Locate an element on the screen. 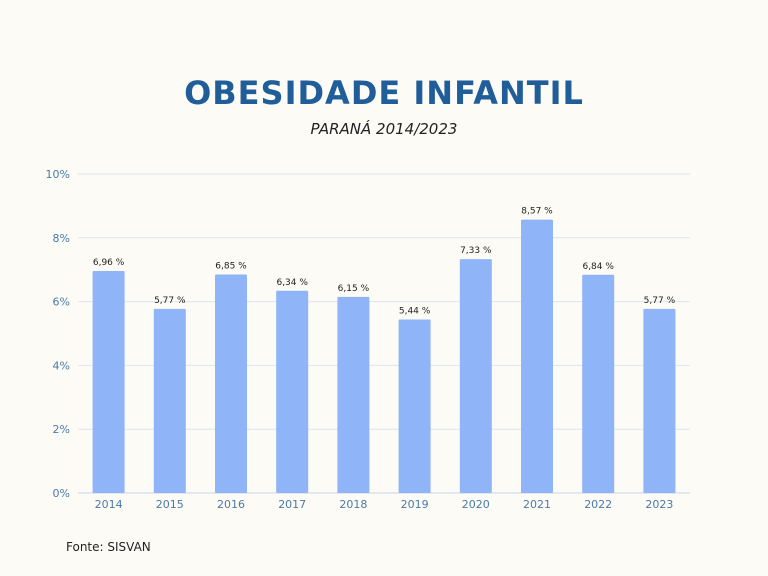 The image size is (768, 576). x-tick-label: 2017 is located at coordinates (292, 504).